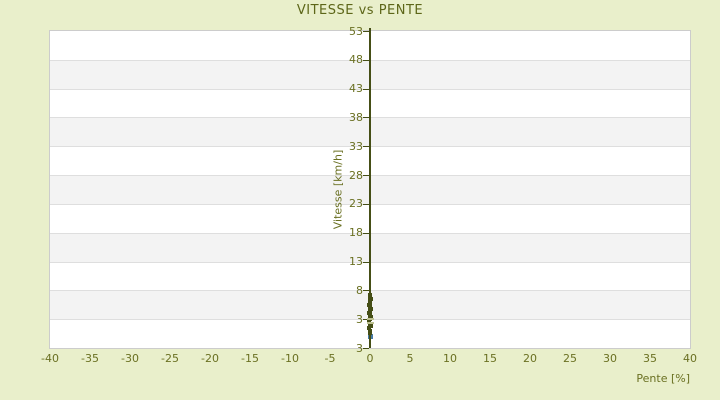 The width and height of the screenshot is (720, 400). I want to click on x-tick-label: 15, so click(490, 358).